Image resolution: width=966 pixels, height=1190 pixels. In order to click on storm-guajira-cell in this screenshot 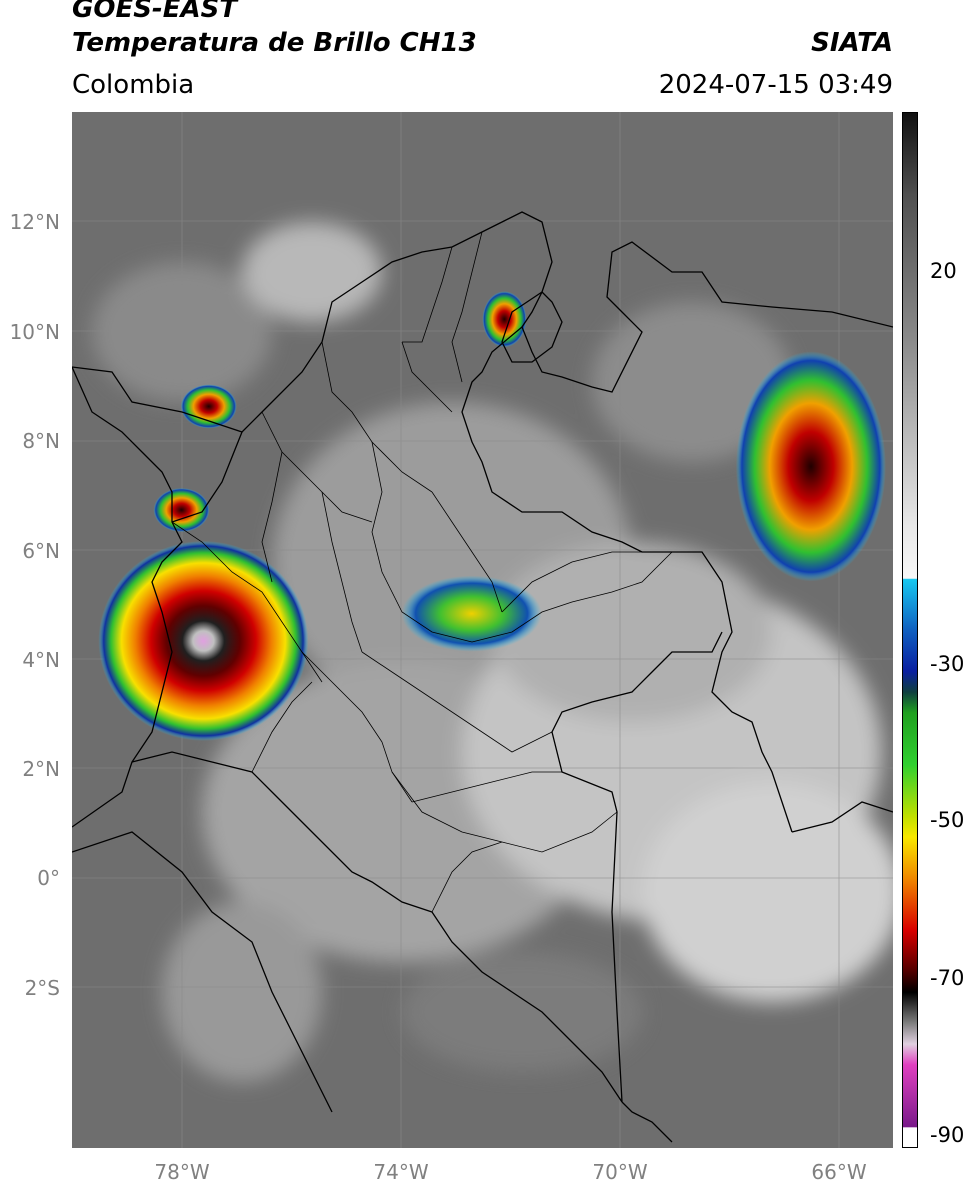, I will do `click(504, 319)`.